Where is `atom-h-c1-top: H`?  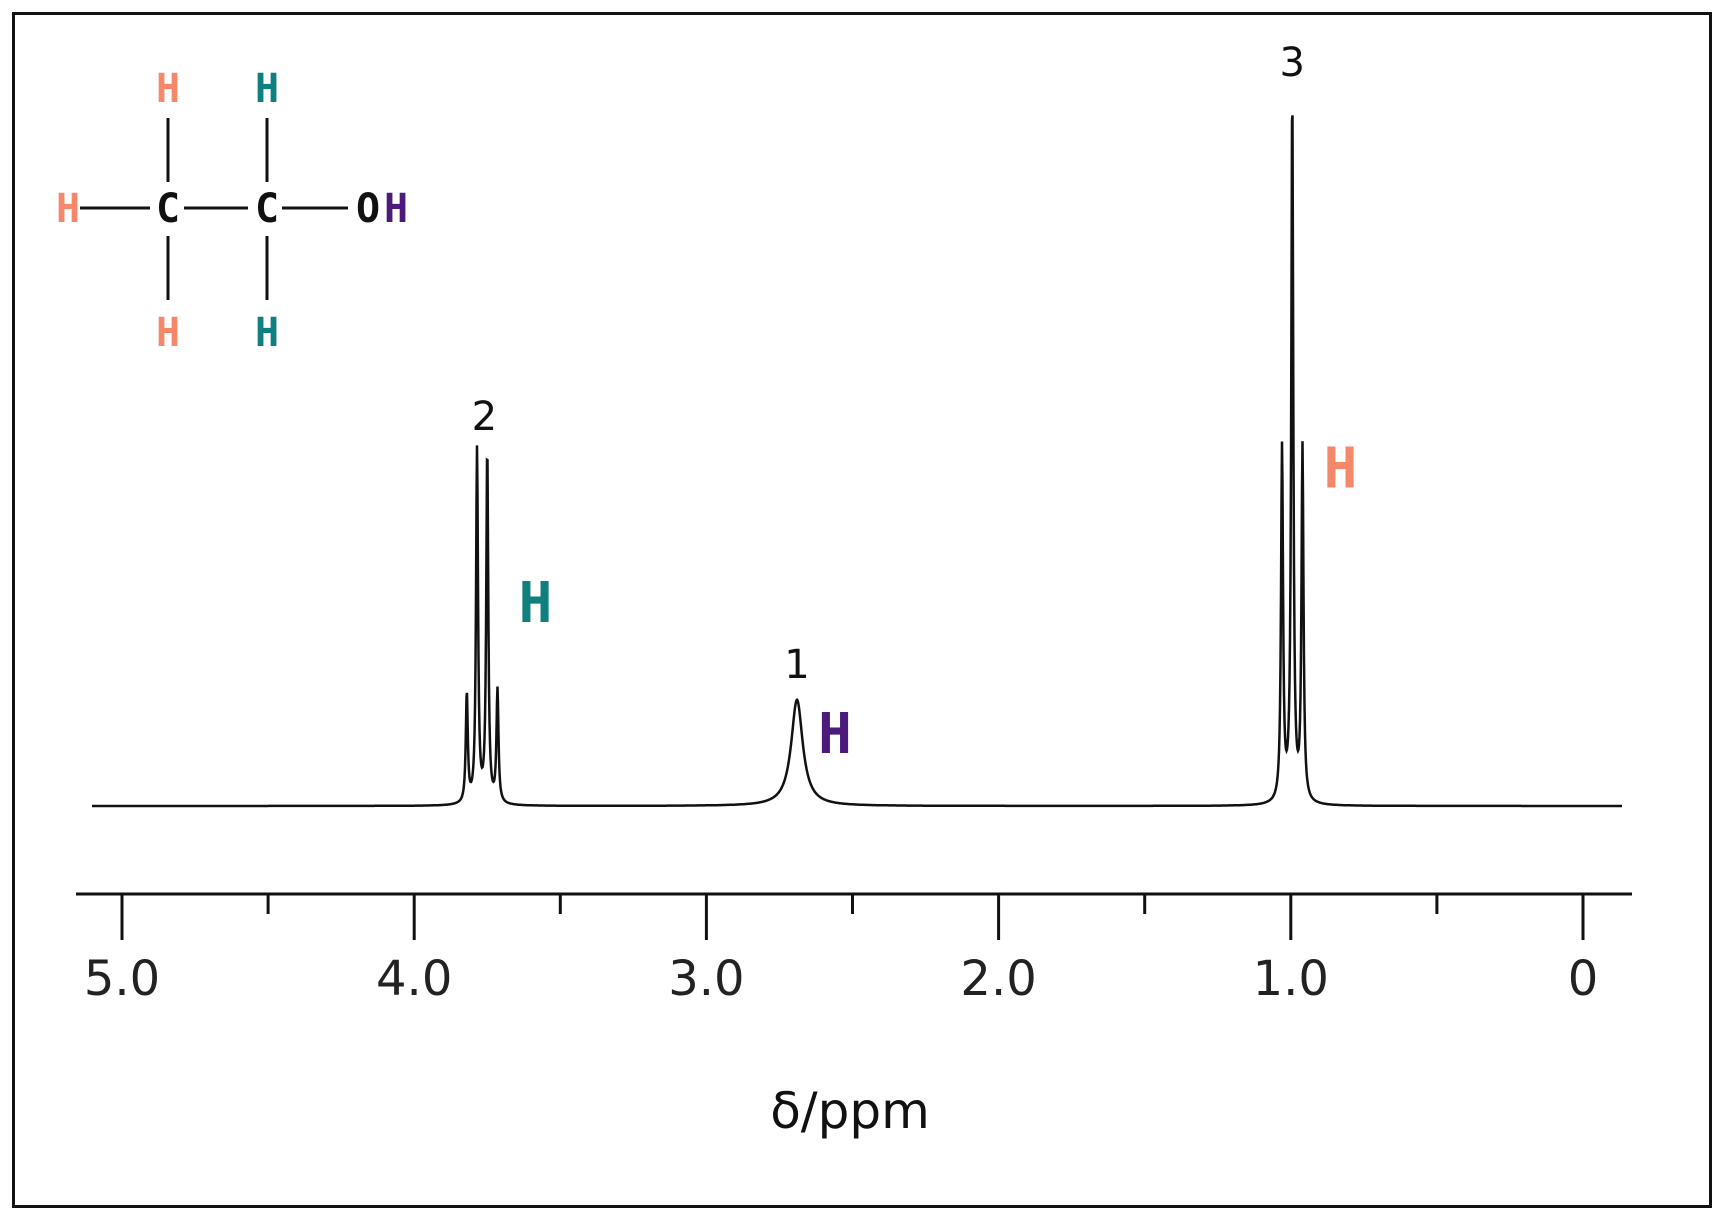
atom-h-c1-top: H is located at coordinates (168, 89).